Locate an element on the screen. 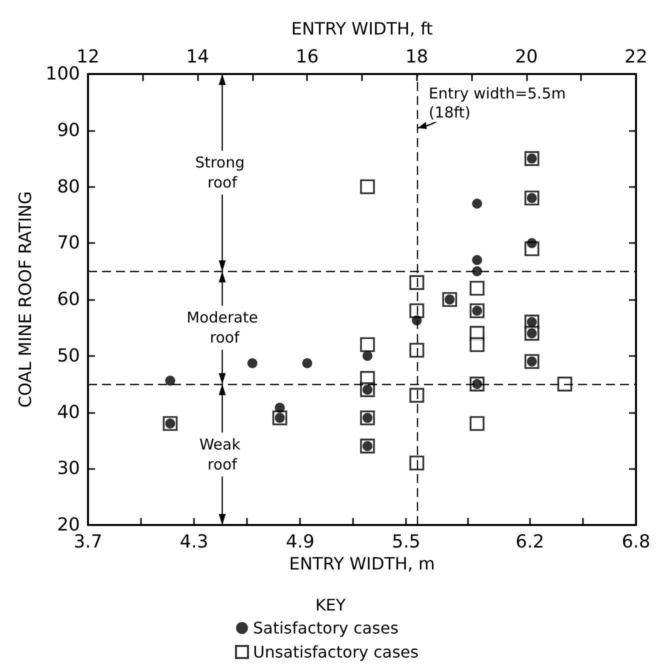  annotation: Weak roof is located at coordinates (222, 455).